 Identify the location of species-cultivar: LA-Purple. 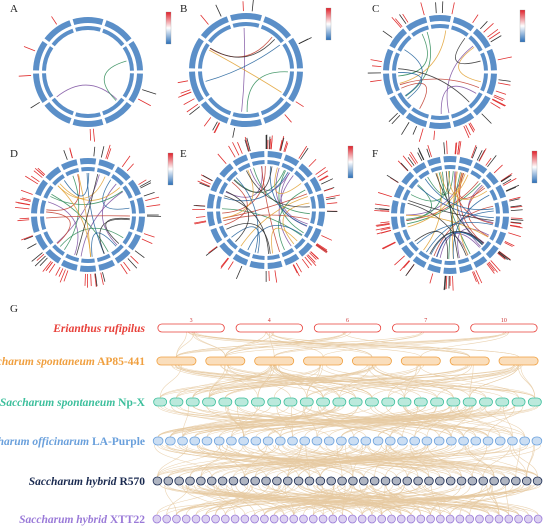
(117, 442).